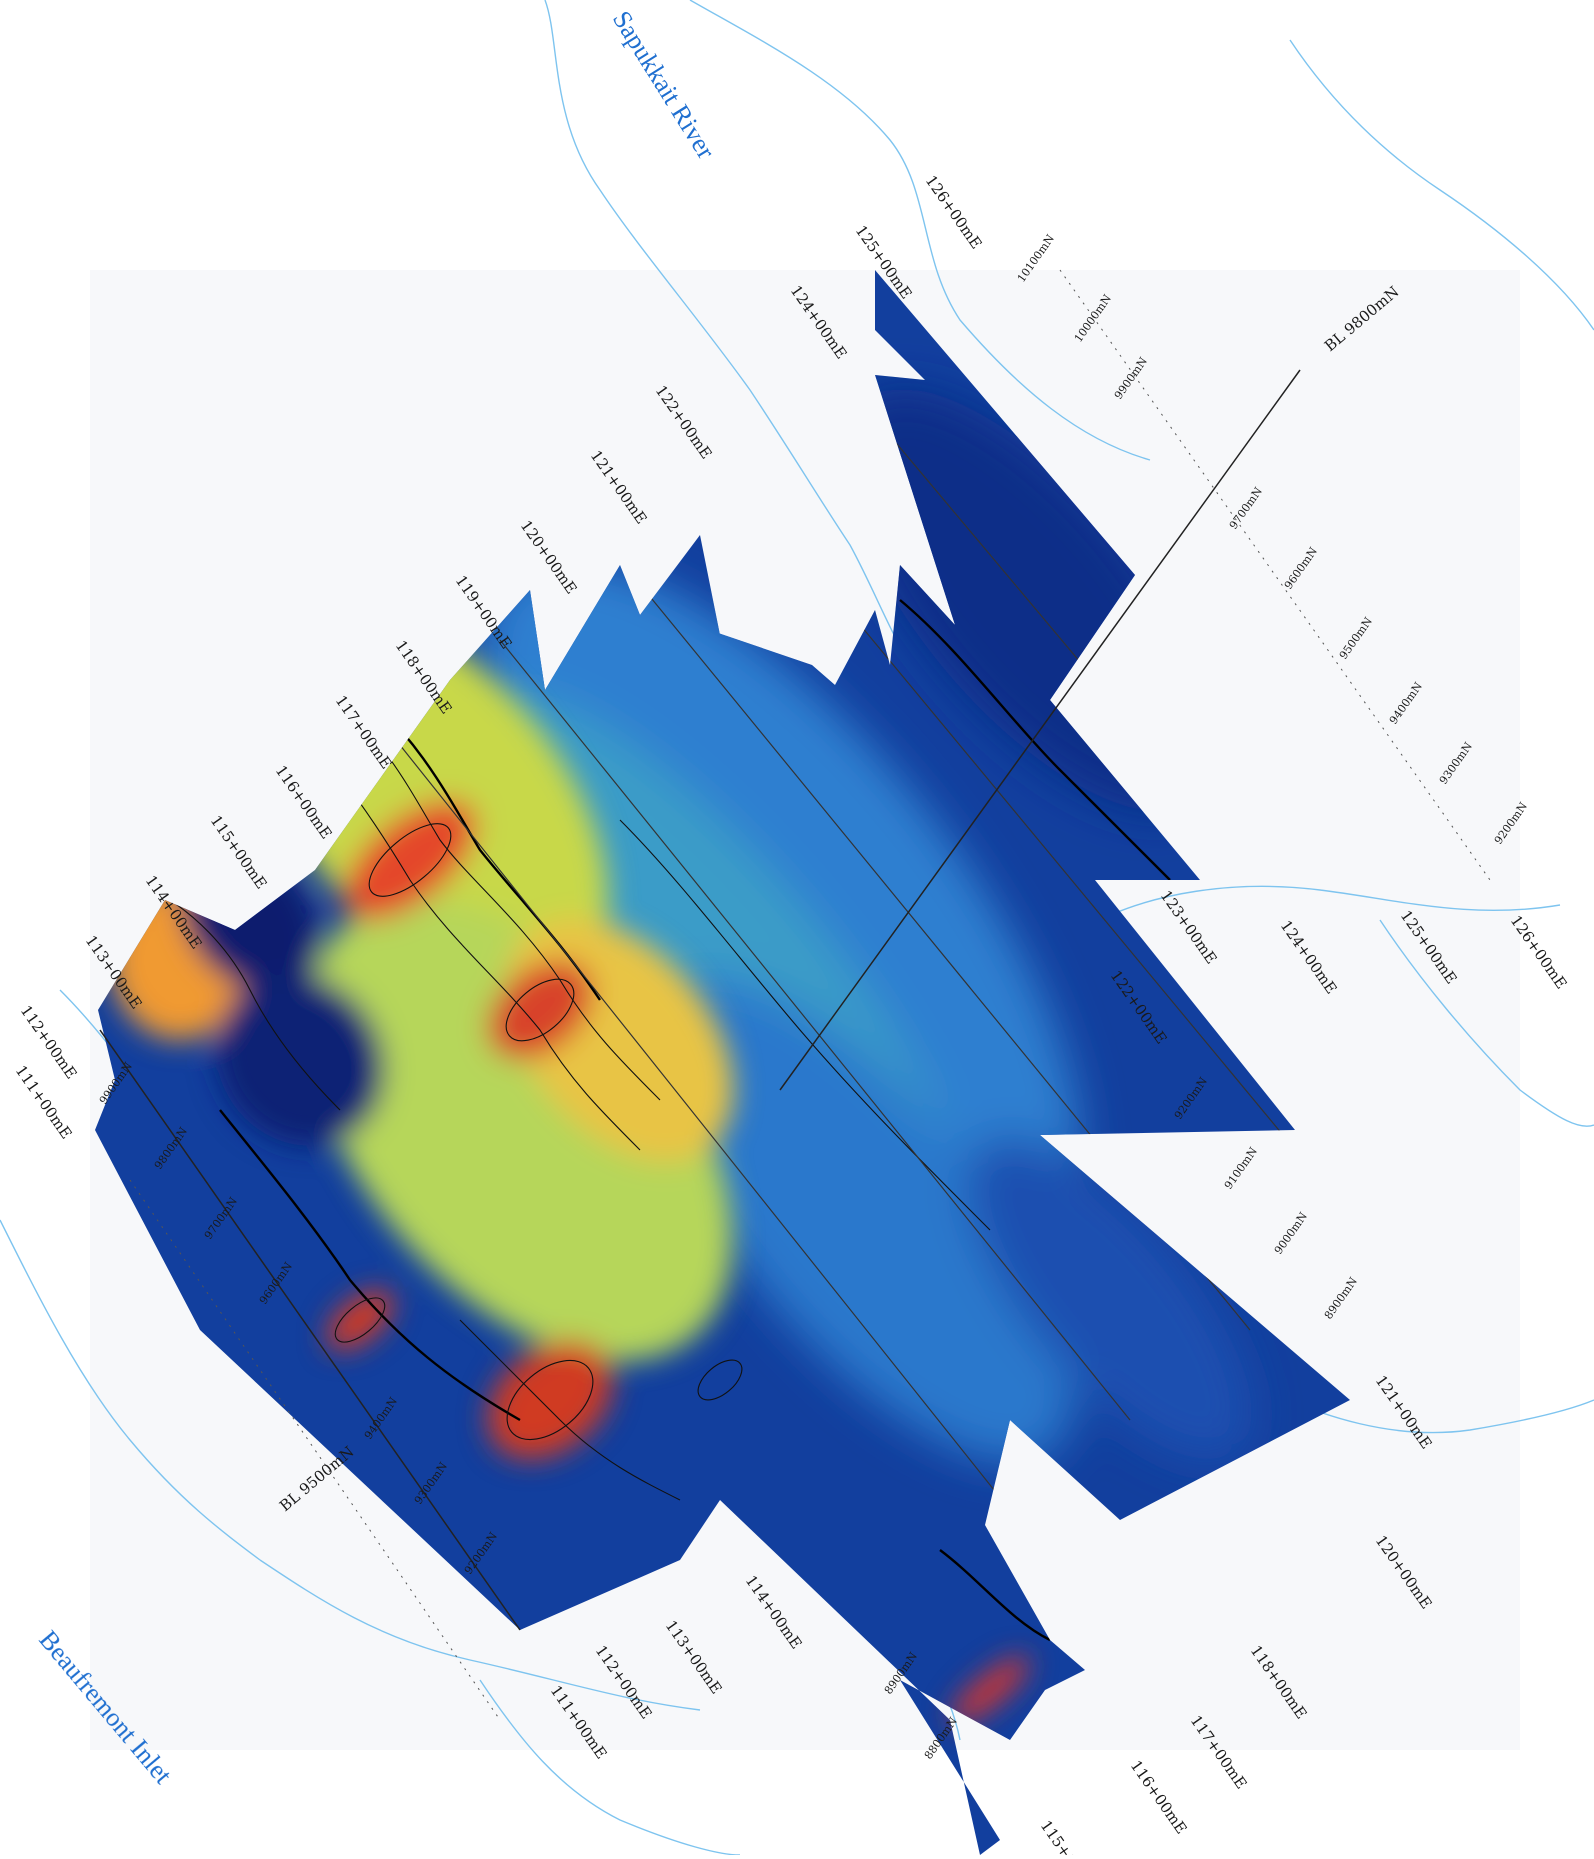 This screenshot has height=1859, width=1594. I want to click on inlet-channel-south, so click(610, 1767).